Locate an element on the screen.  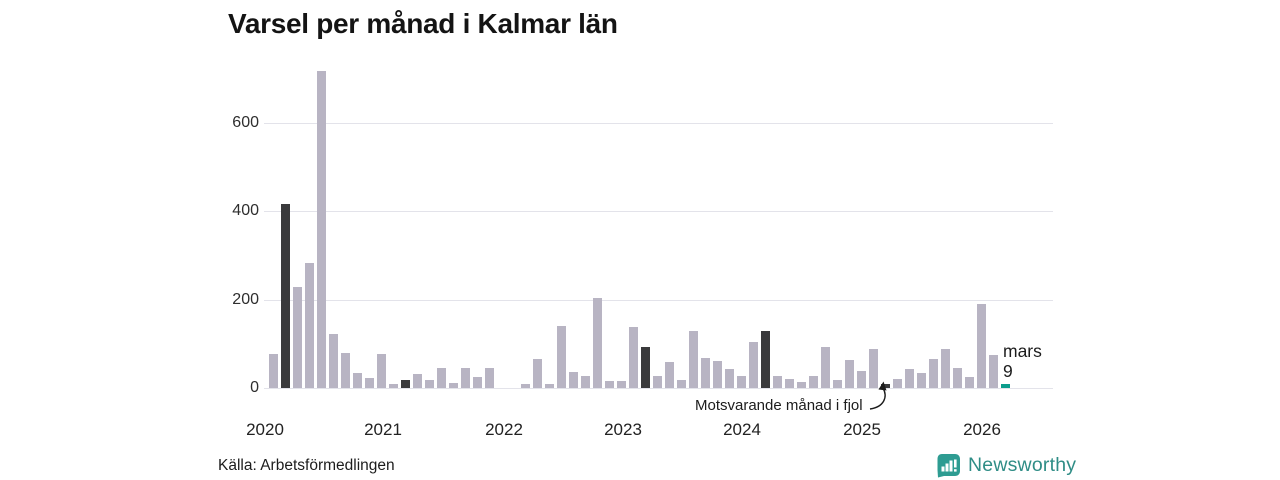
bar-aug-2025 is located at coordinates (933, 373).